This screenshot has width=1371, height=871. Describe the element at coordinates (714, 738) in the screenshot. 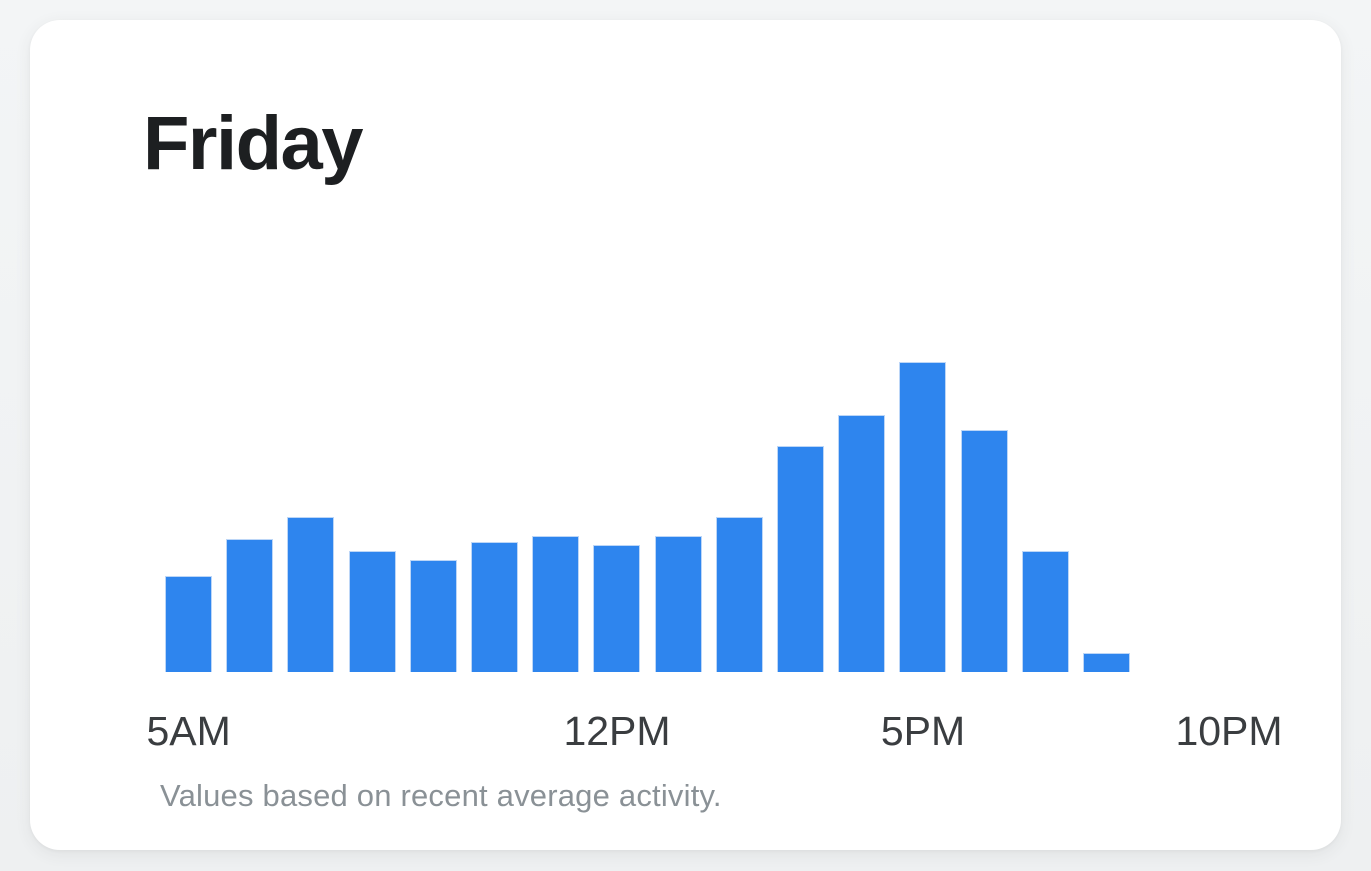

I see `x-axis: 5AM 12PM 5PM 10PM` at that location.